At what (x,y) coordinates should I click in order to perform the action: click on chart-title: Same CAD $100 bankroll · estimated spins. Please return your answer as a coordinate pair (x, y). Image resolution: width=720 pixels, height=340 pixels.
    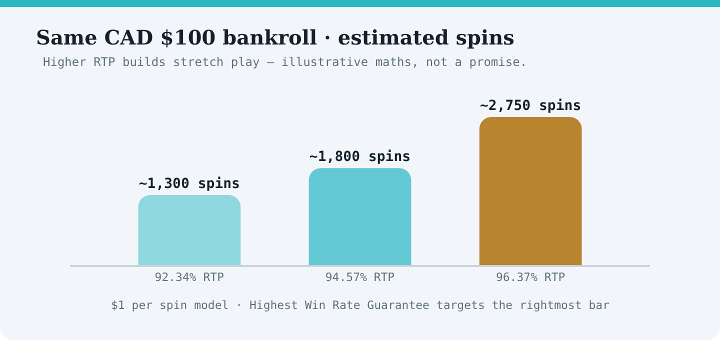
    Looking at the image, I should click on (275, 37).